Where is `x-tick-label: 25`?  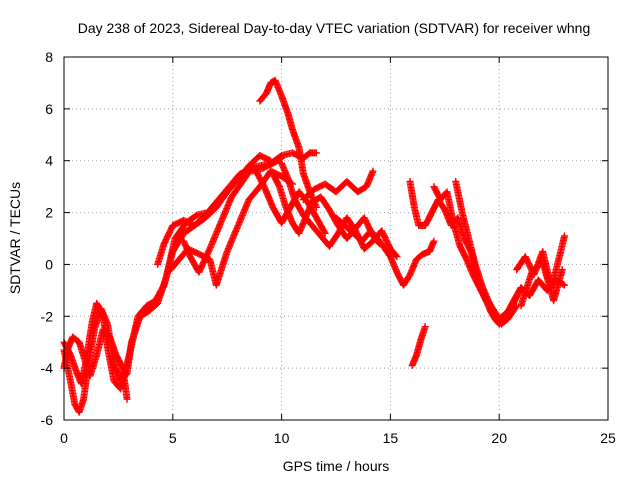
x-tick-label: 25 is located at coordinates (608, 438).